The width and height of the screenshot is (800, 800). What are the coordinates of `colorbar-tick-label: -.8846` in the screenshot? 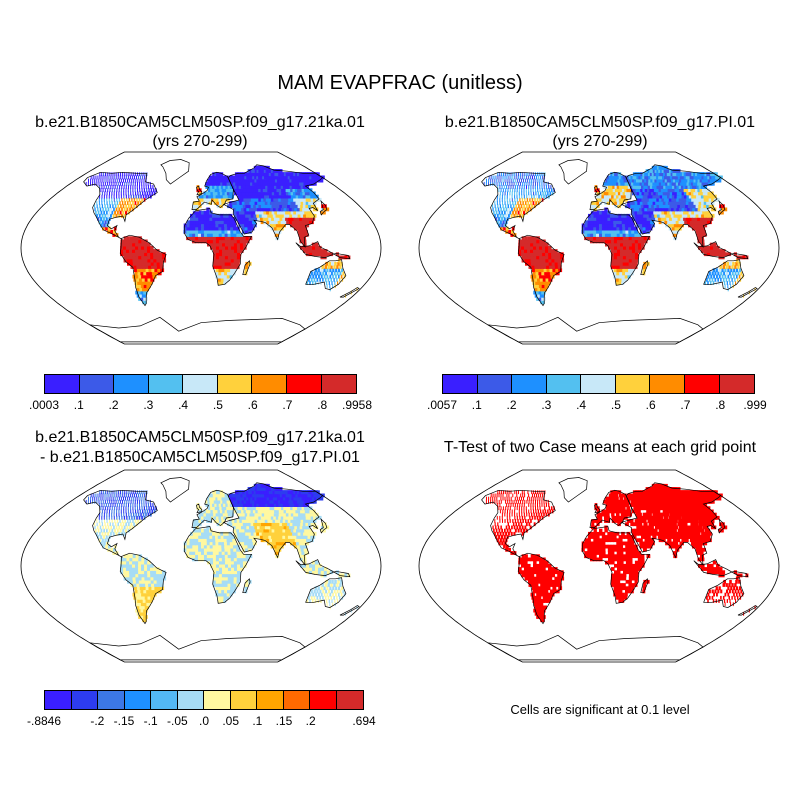 It's located at (44, 721).